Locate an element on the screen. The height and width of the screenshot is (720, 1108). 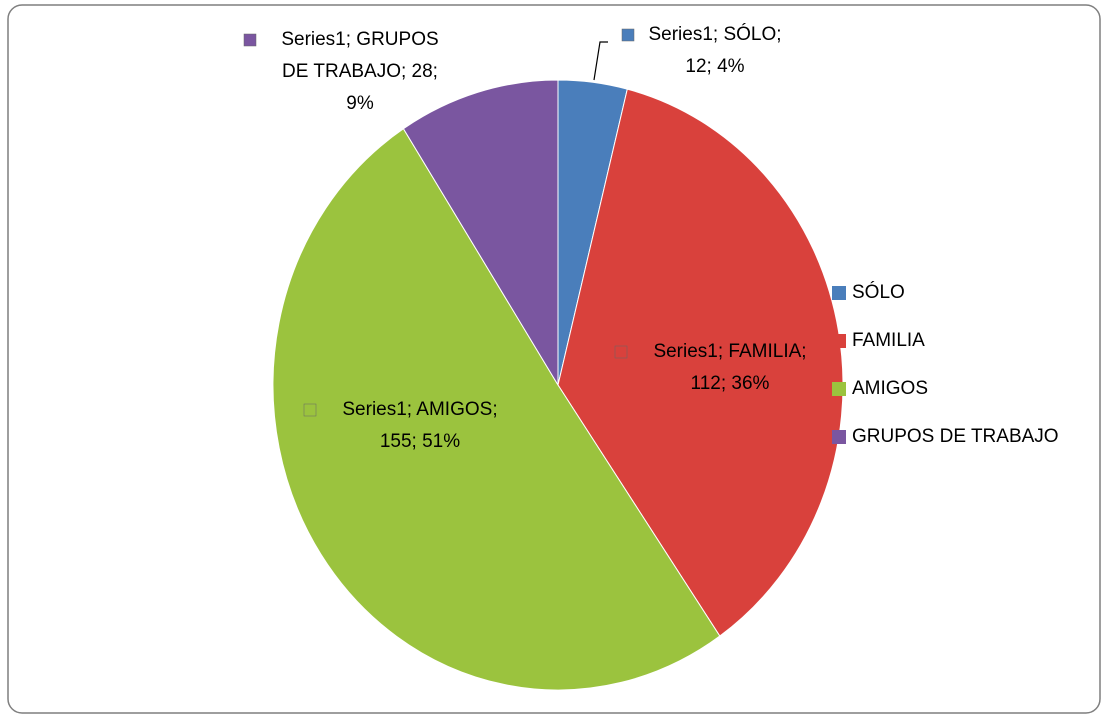
data-label: Series1; FAMILIA; is located at coordinates (729, 351).